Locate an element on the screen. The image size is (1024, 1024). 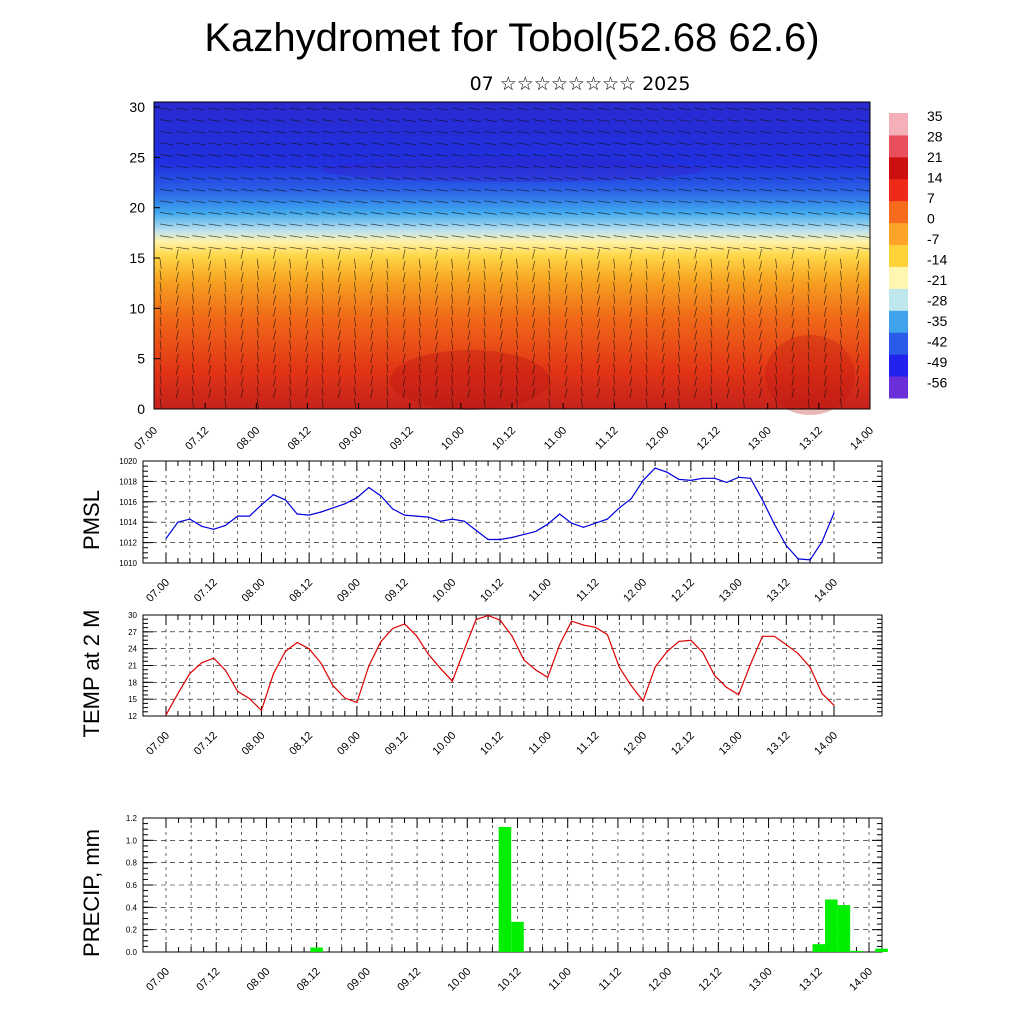
colorbar-label: 0 is located at coordinates (931, 219).